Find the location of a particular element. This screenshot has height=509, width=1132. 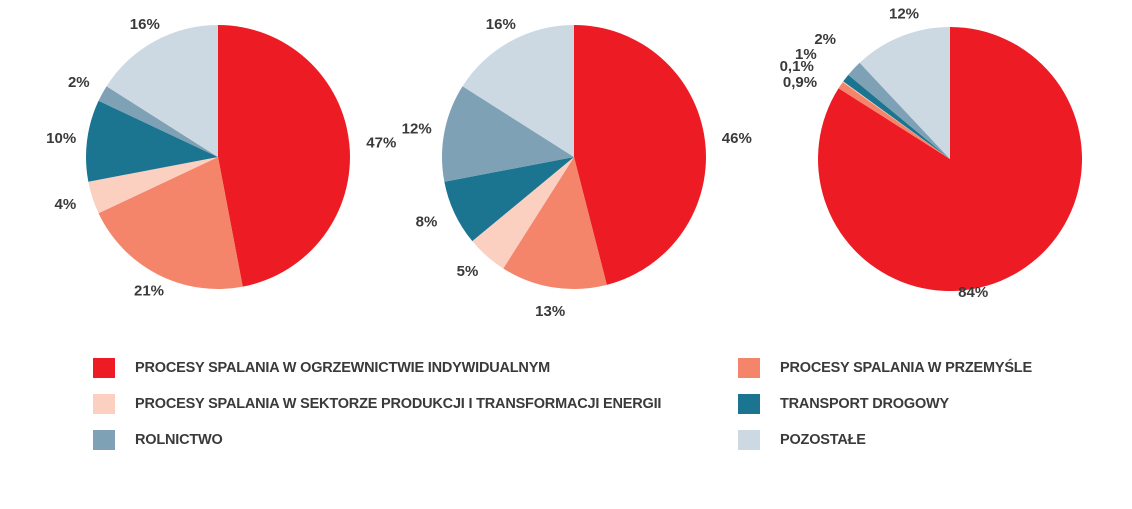

slice-percent-label: 0,9% is located at coordinates (800, 82).